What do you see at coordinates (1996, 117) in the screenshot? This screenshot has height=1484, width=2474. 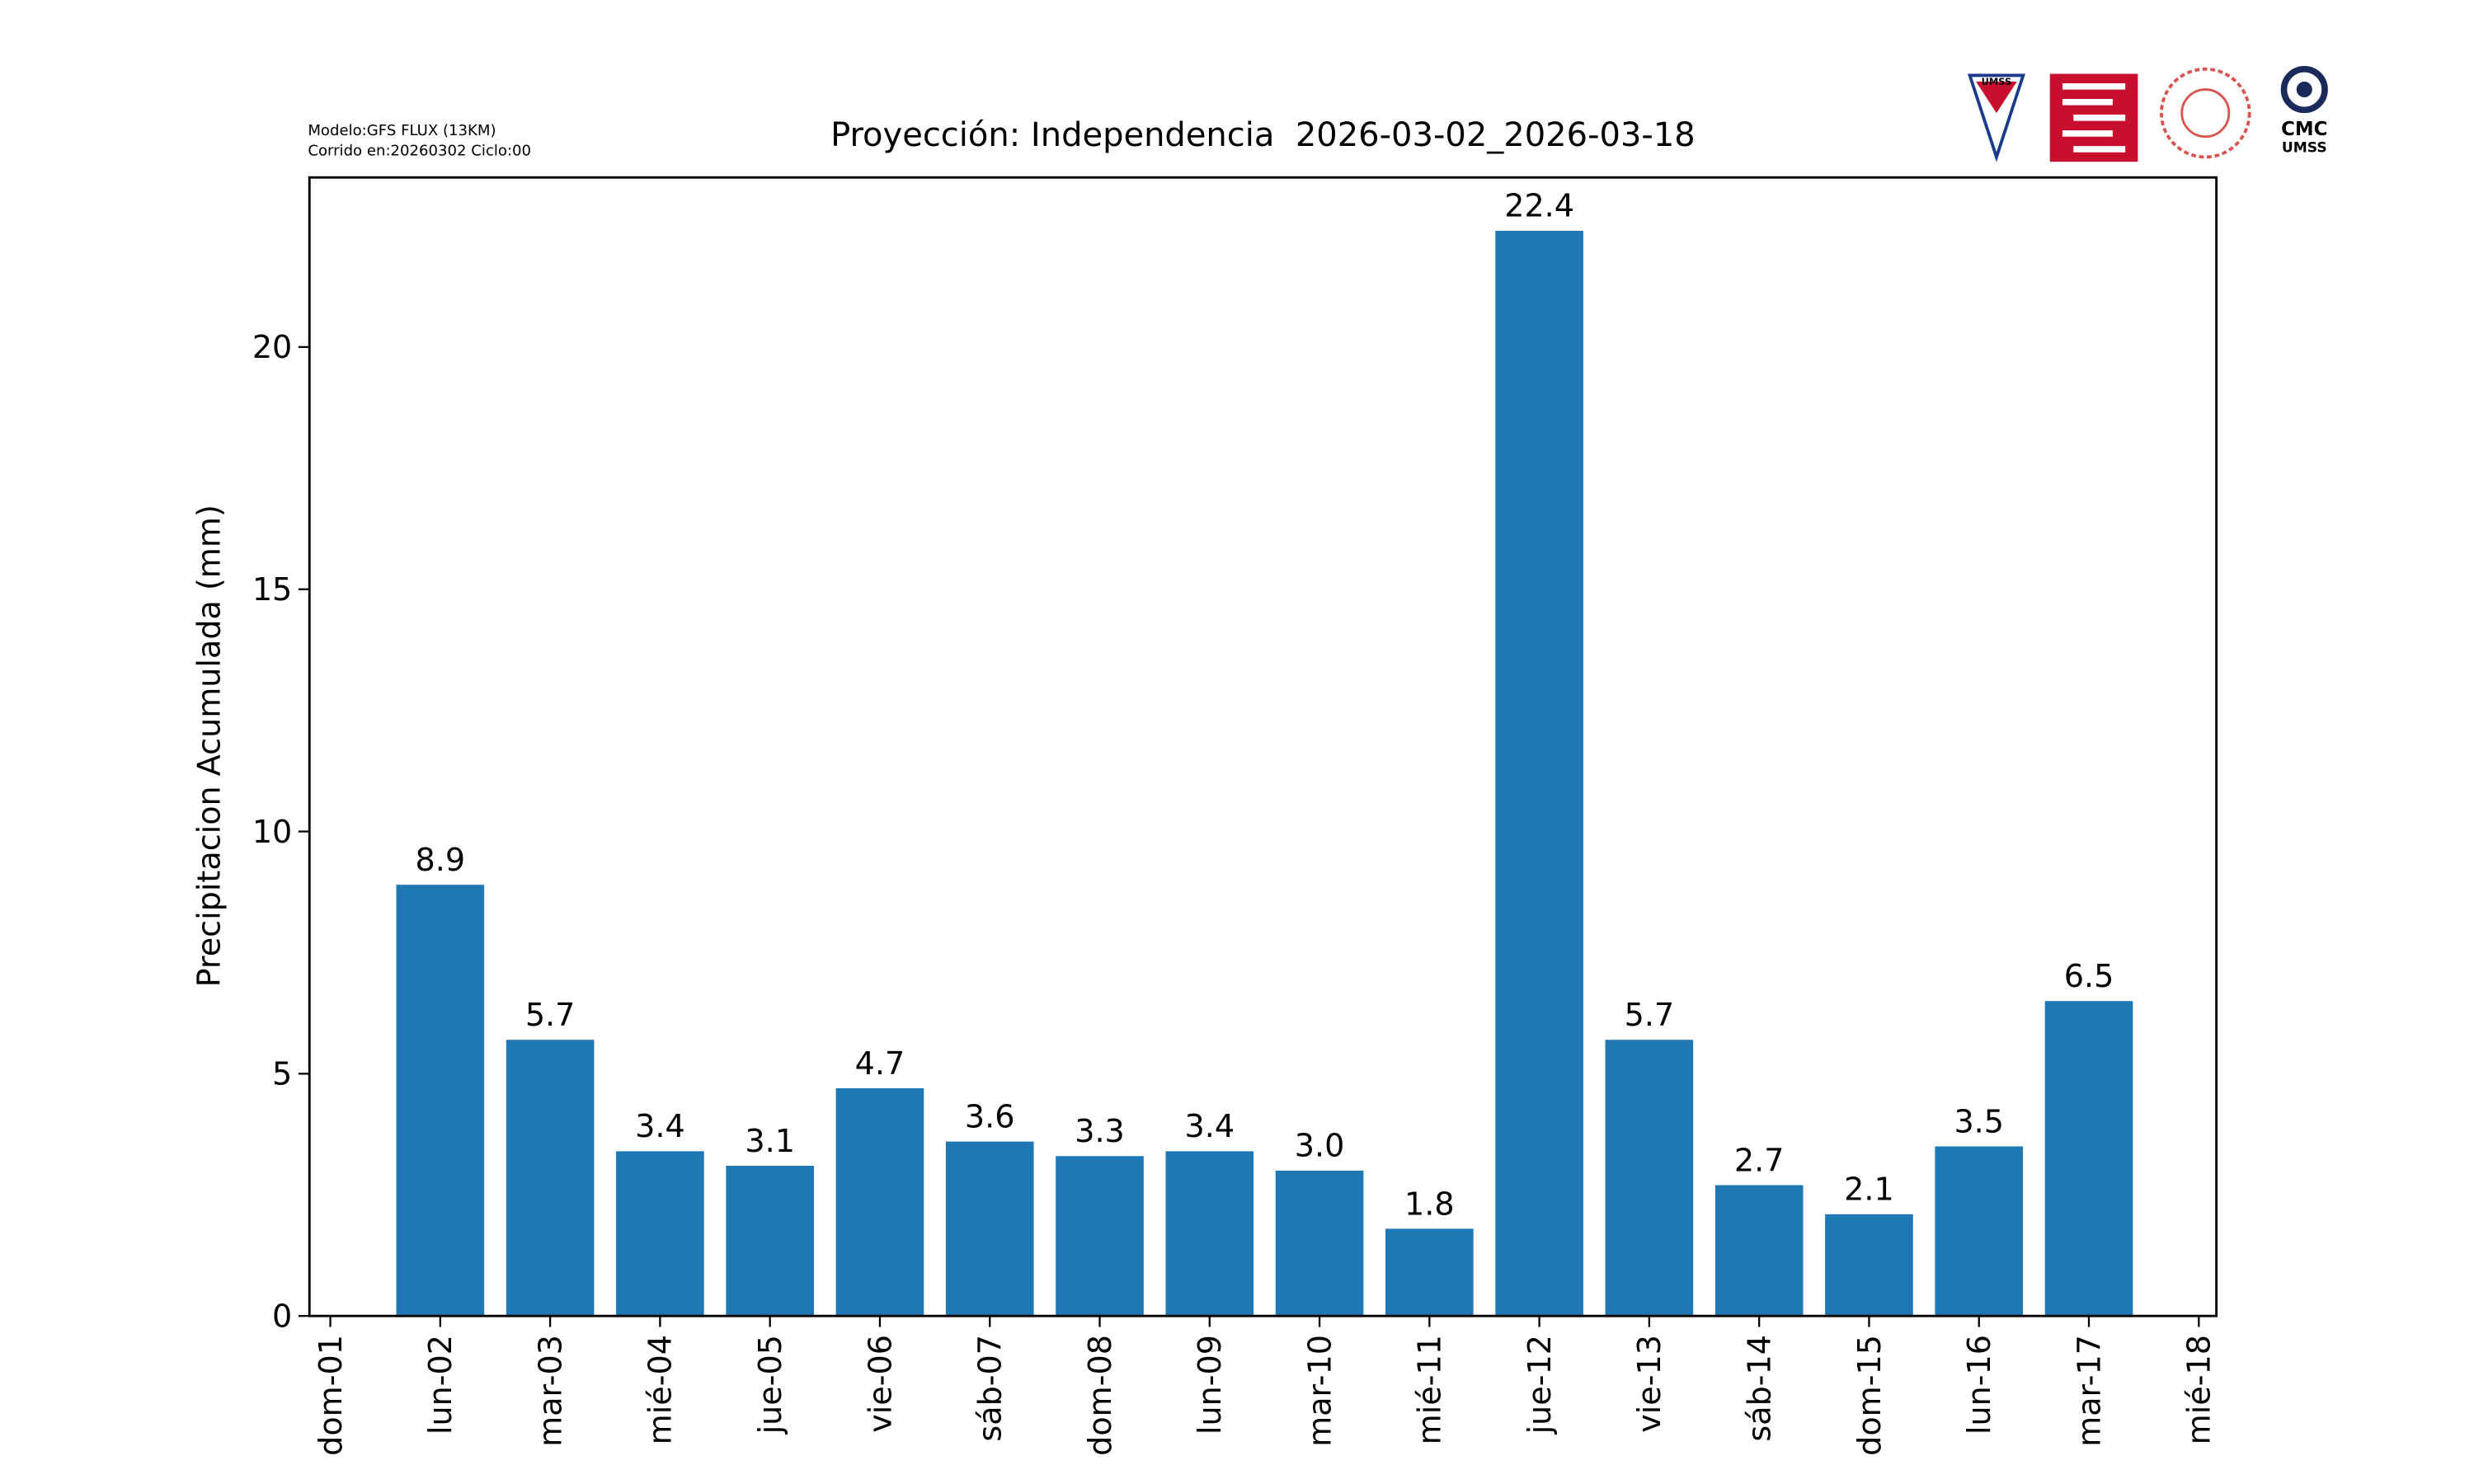 I see `logo-shield` at bounding box center [1996, 117].